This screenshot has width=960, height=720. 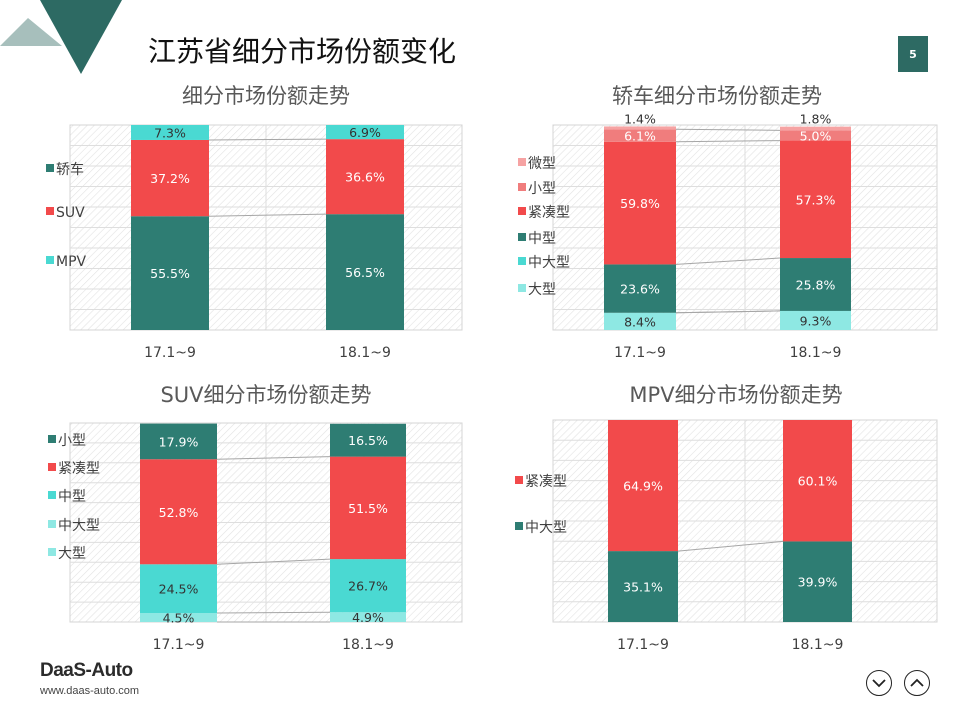 I want to click on company-logo: DaaS-Auto, so click(x=86, y=670).